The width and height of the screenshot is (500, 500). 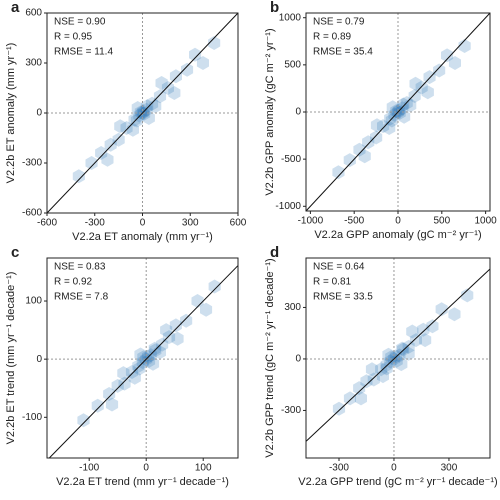 What do you see at coordinates (288, 206) in the screenshot?
I see `y-tick-label: -1000` at bounding box center [288, 206].